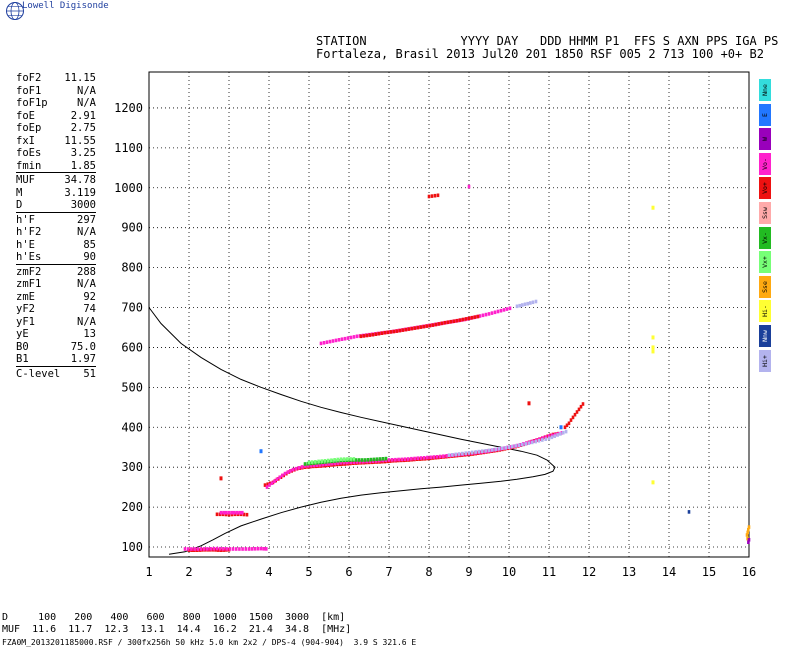 The image size is (800, 650). What do you see at coordinates (709, 572) in the screenshot?
I see `x-tick-label: 15` at bounding box center [709, 572].